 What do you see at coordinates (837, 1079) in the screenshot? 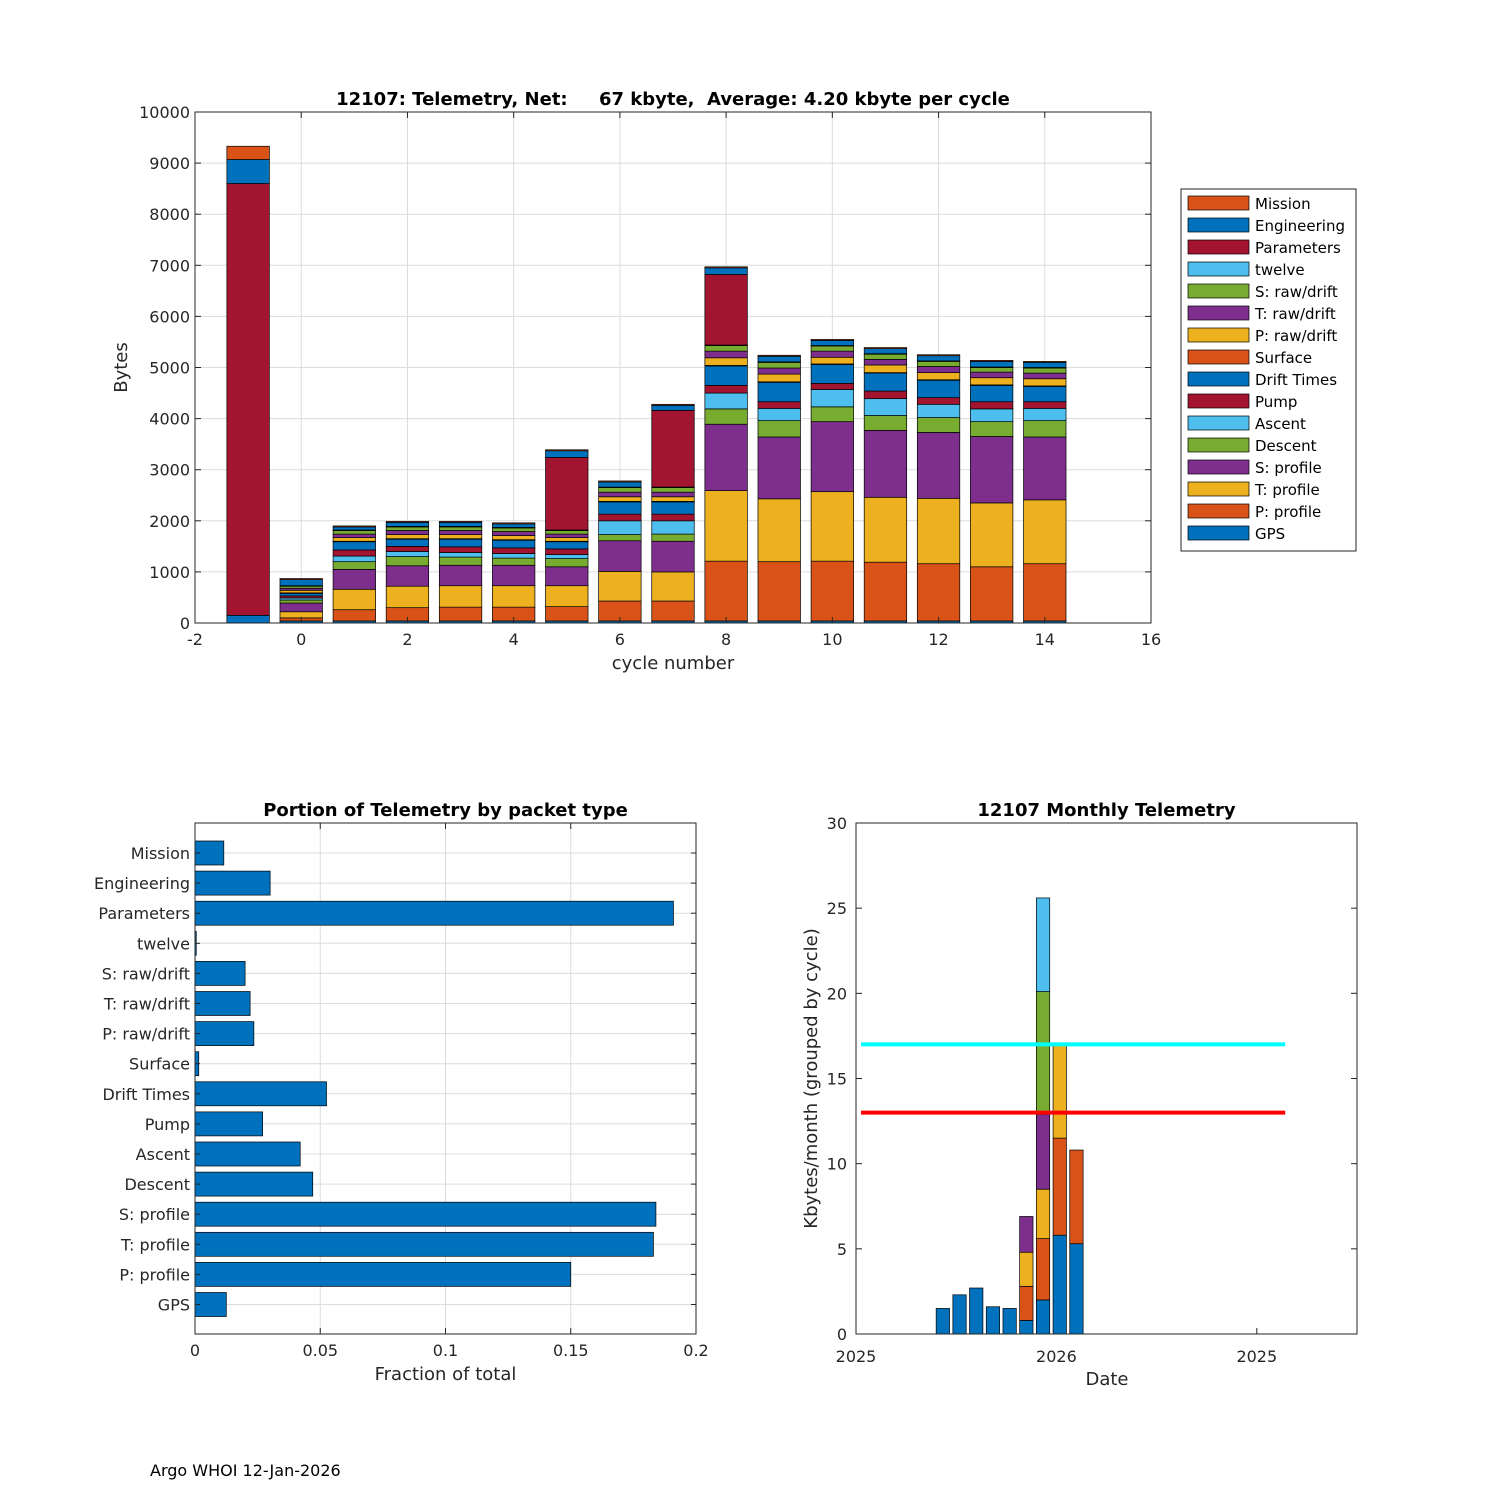
I see `y-tick-label: 15` at bounding box center [837, 1079].